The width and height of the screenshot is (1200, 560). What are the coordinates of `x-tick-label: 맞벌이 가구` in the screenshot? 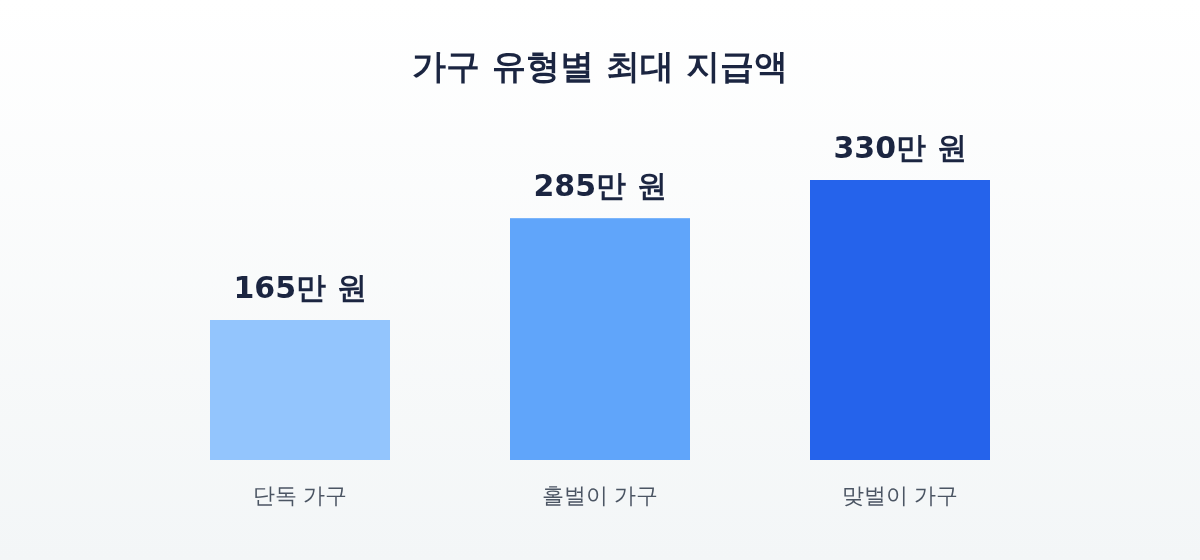 It's located at (900, 495).